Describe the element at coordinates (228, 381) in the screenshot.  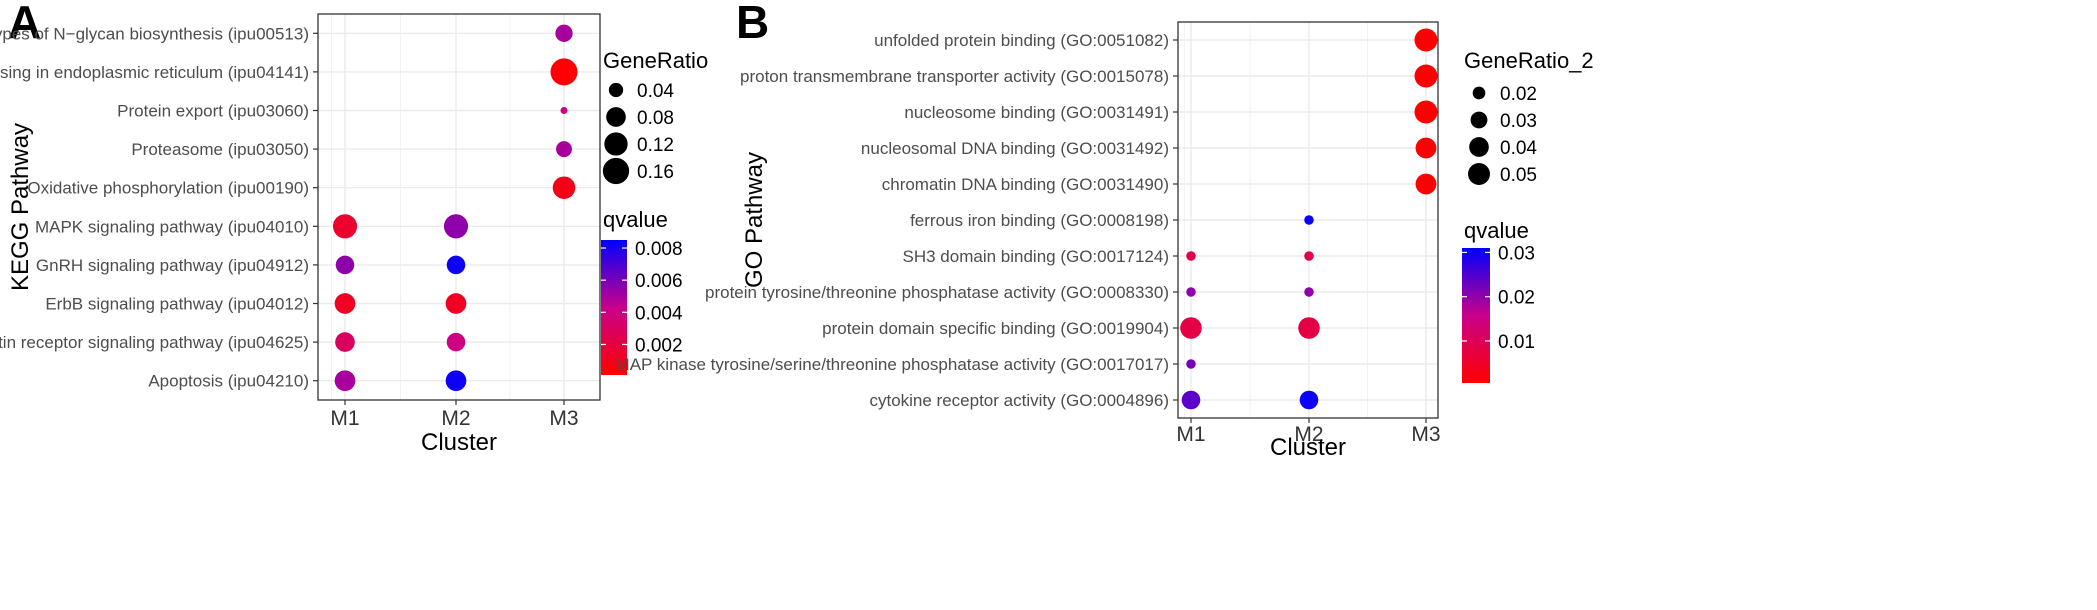
I see `y-tick-label: Apoptosis (ipu04210)` at that location.